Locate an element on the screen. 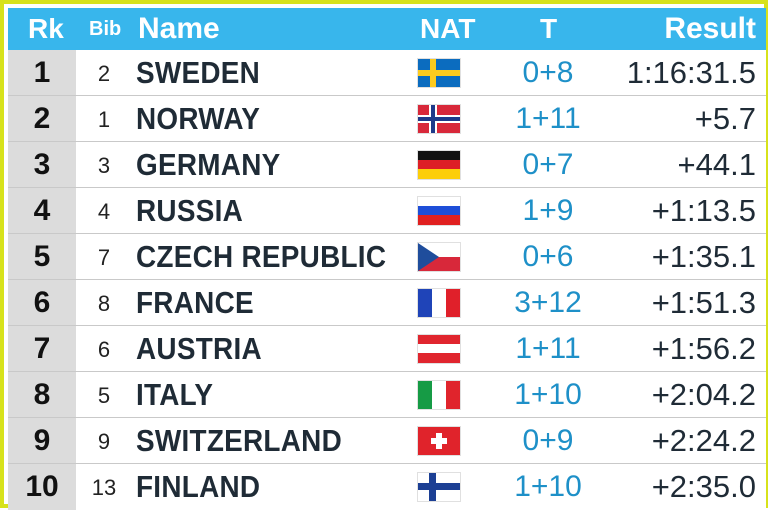 This screenshot has width=768, height=512. rank-cell: 8 is located at coordinates (42, 394).